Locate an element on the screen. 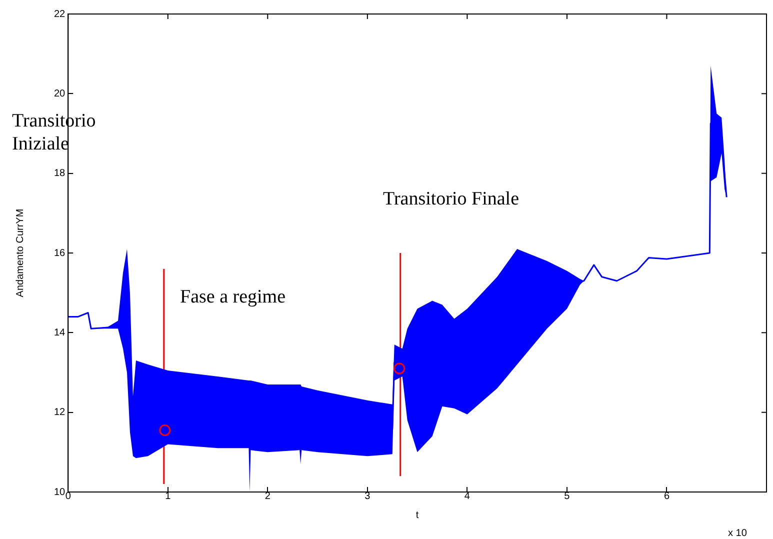 The image size is (773, 539). y-tick-label: 14 is located at coordinates (60, 332).